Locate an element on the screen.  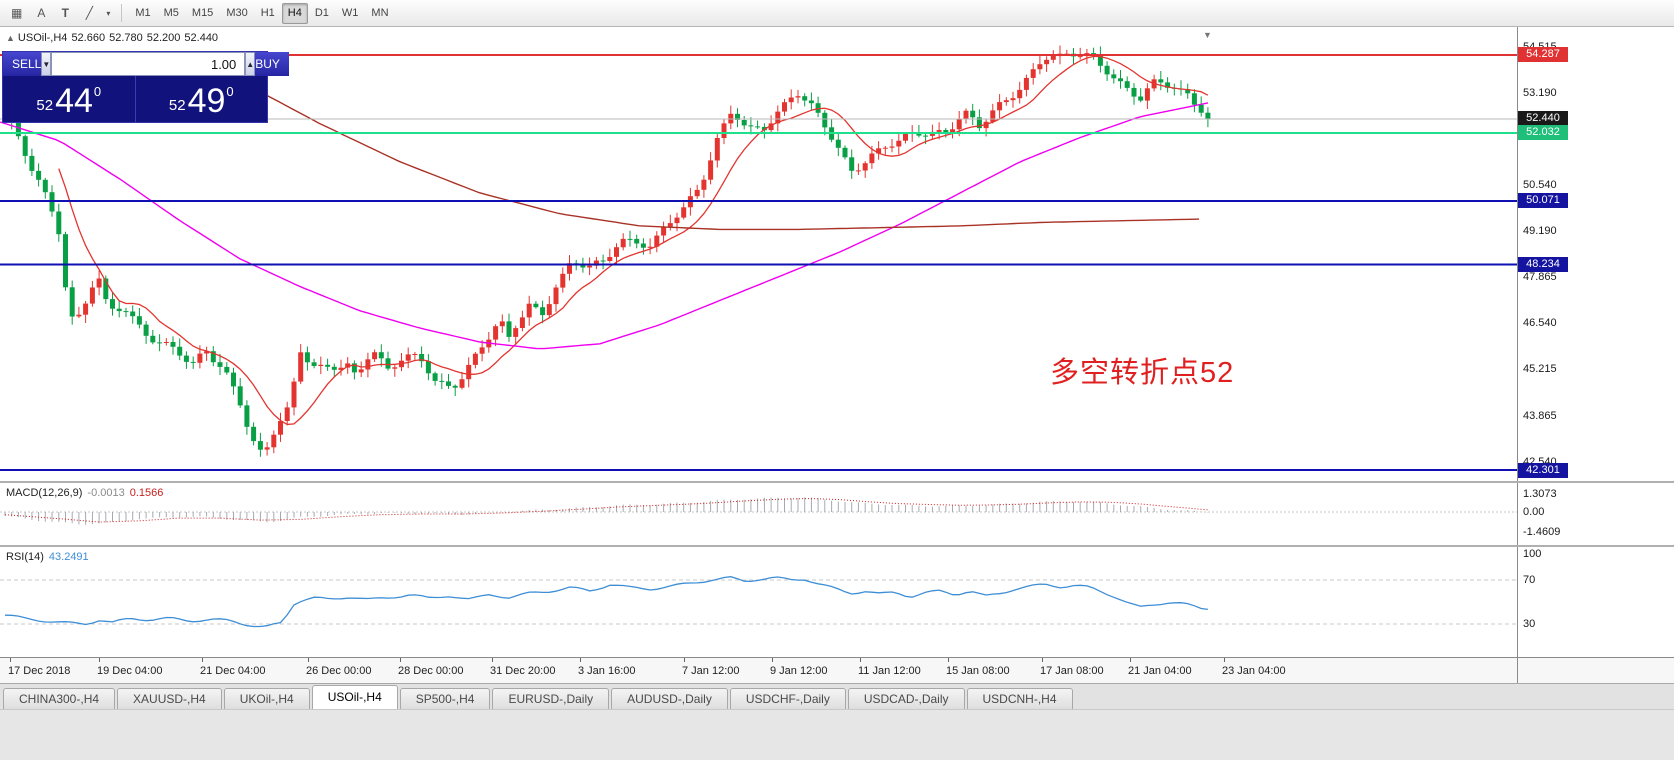
chart-shift-marker-icon: ▼ is located at coordinates (1207, 35).